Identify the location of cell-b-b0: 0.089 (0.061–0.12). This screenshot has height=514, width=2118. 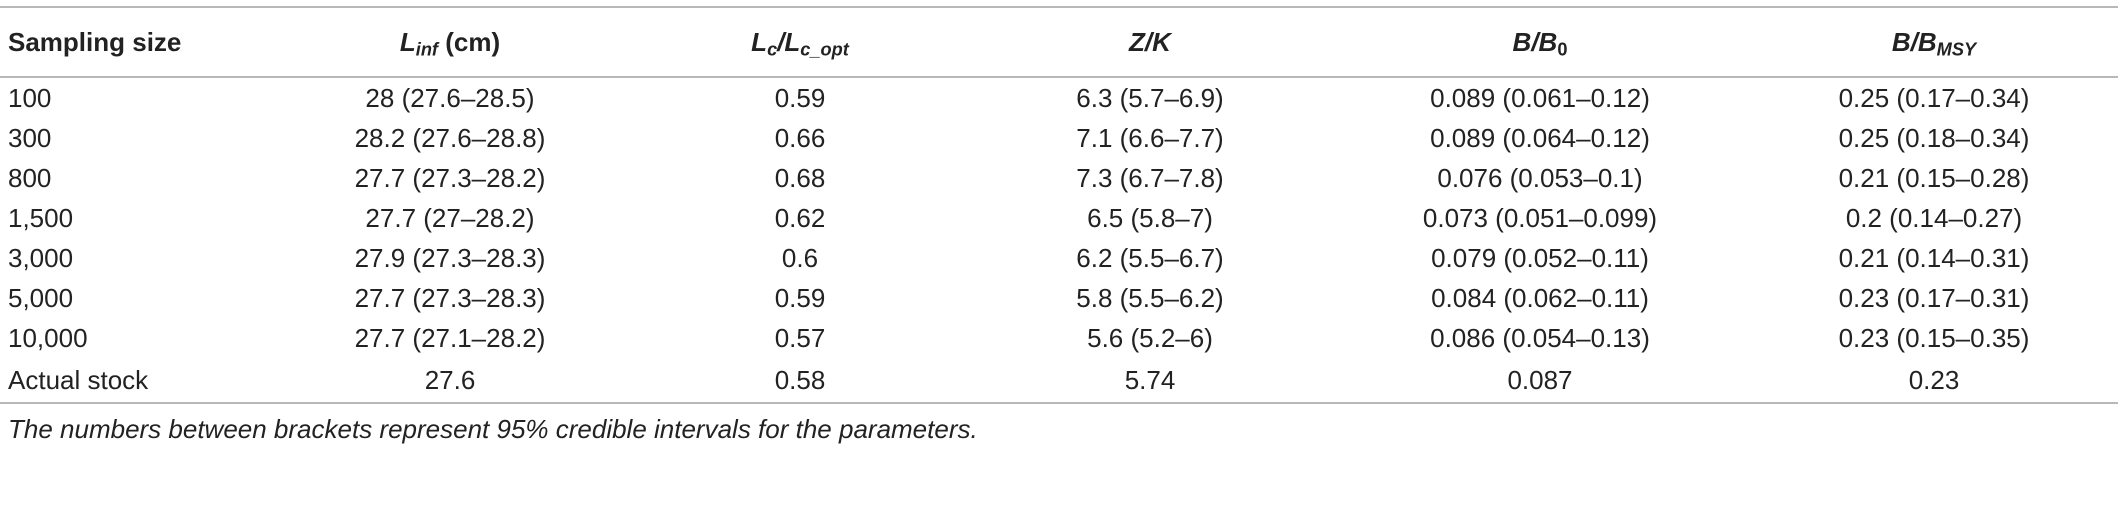
(1540, 98).